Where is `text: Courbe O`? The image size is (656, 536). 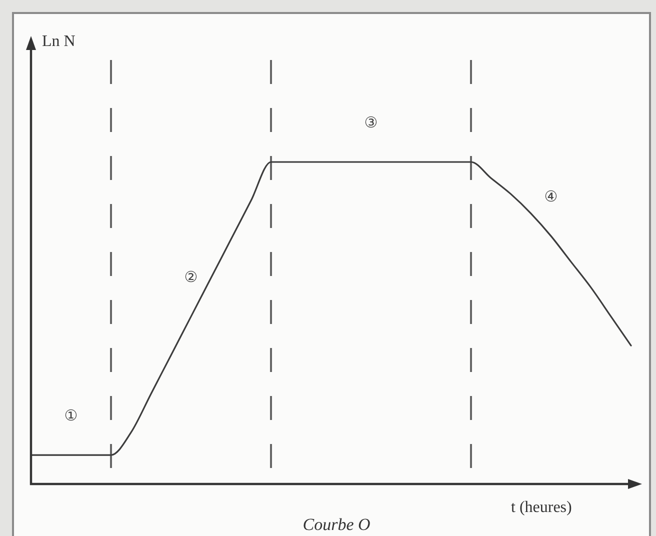 text: Courbe O is located at coordinates (336, 524).